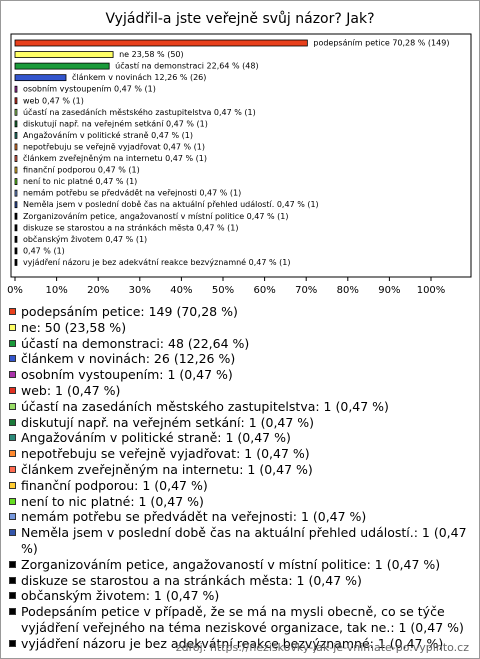 The height and width of the screenshot is (659, 480). What do you see at coordinates (240, 596) in the screenshot?
I see `legend-item: občanským životem: 1 (0,47 %)` at bounding box center [240, 596].